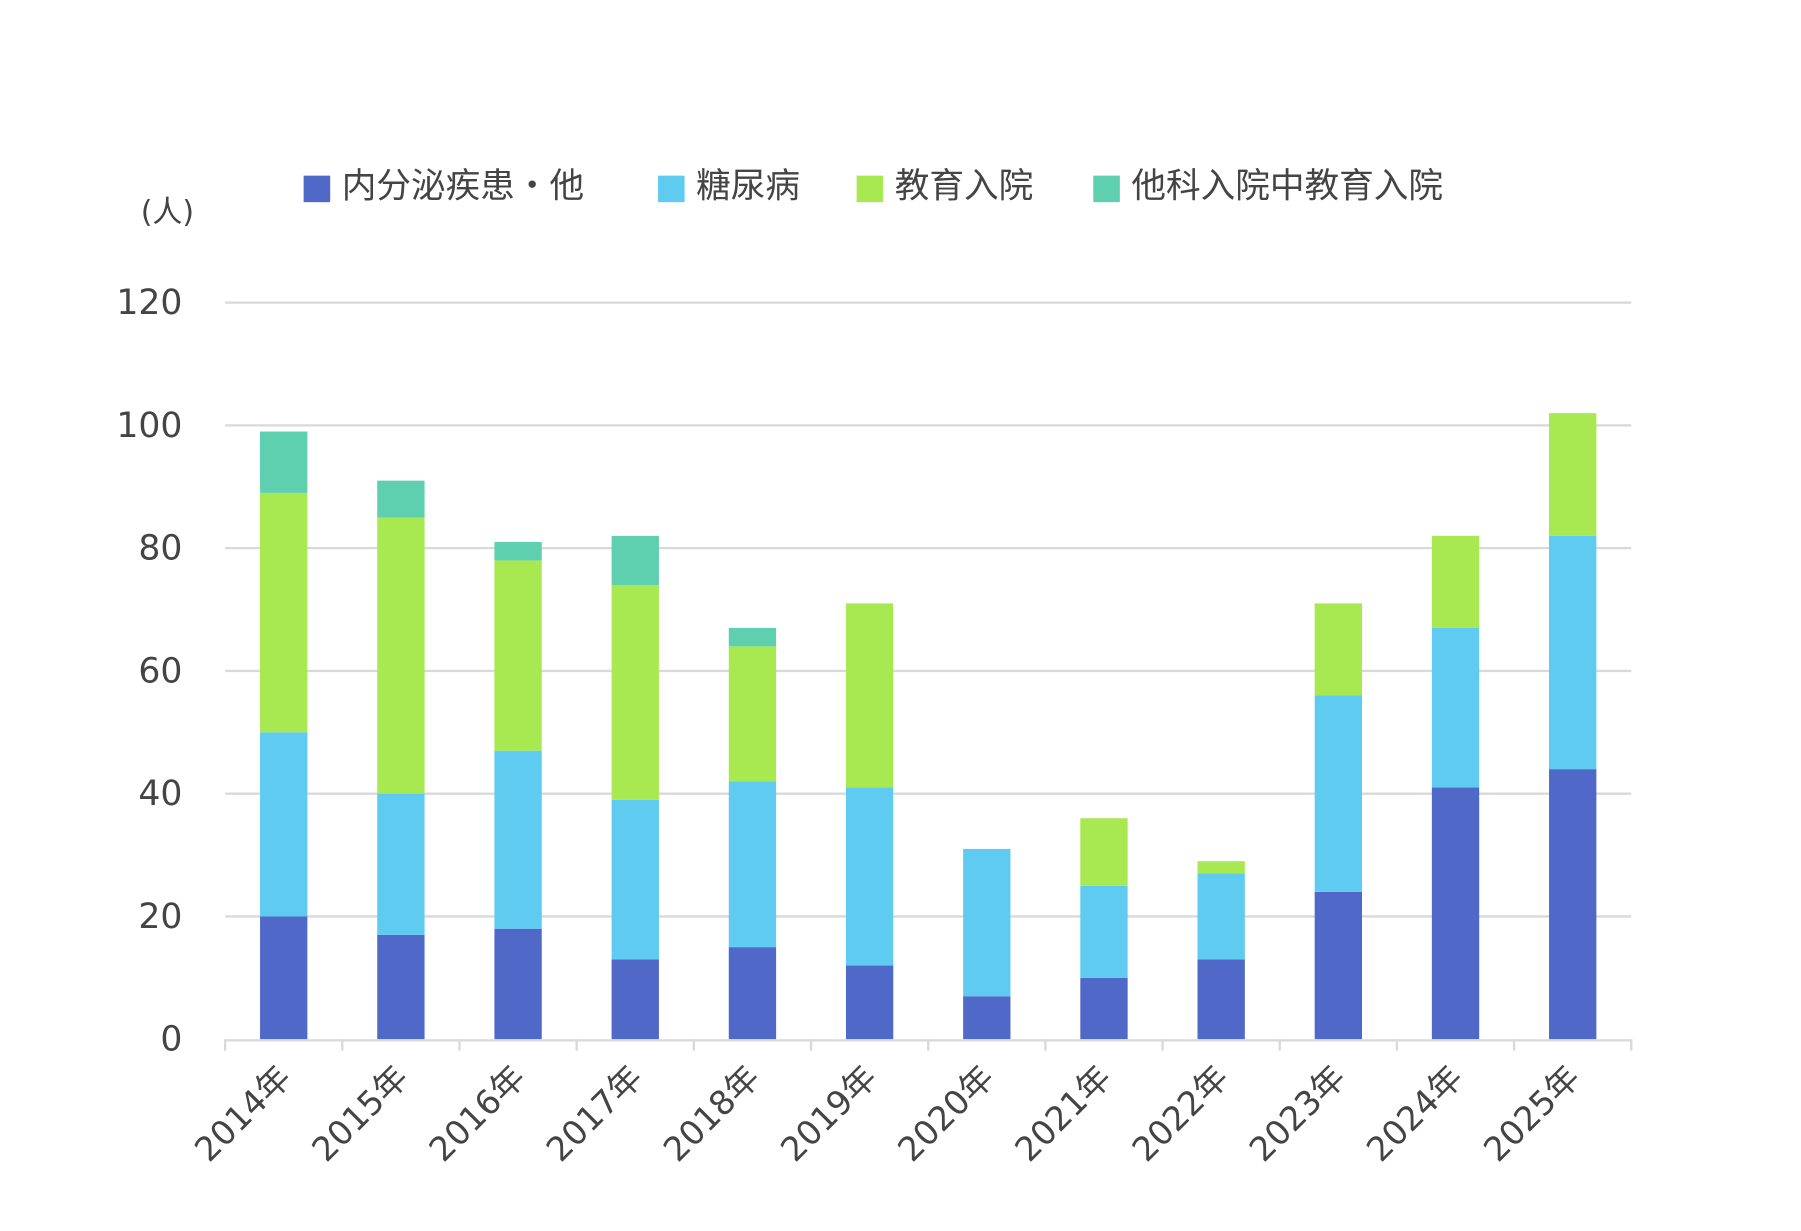 The height and width of the screenshot is (1231, 1801). Describe the element at coordinates (149, 303) in the screenshot. I see `y-tick-label: 120` at that location.